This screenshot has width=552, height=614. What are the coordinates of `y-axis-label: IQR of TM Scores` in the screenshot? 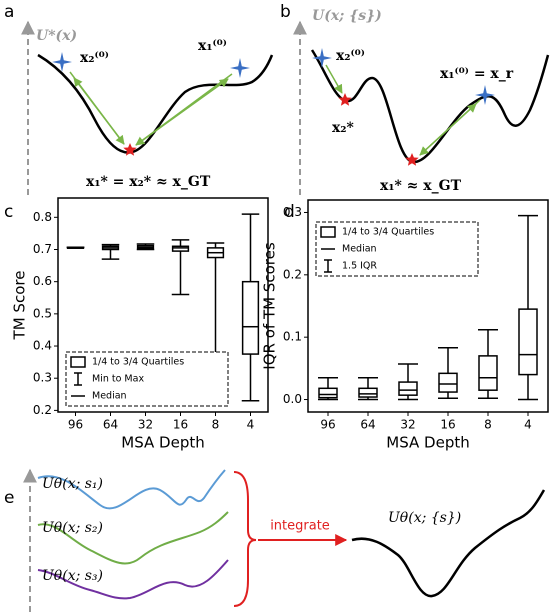 It's located at (270, 306).